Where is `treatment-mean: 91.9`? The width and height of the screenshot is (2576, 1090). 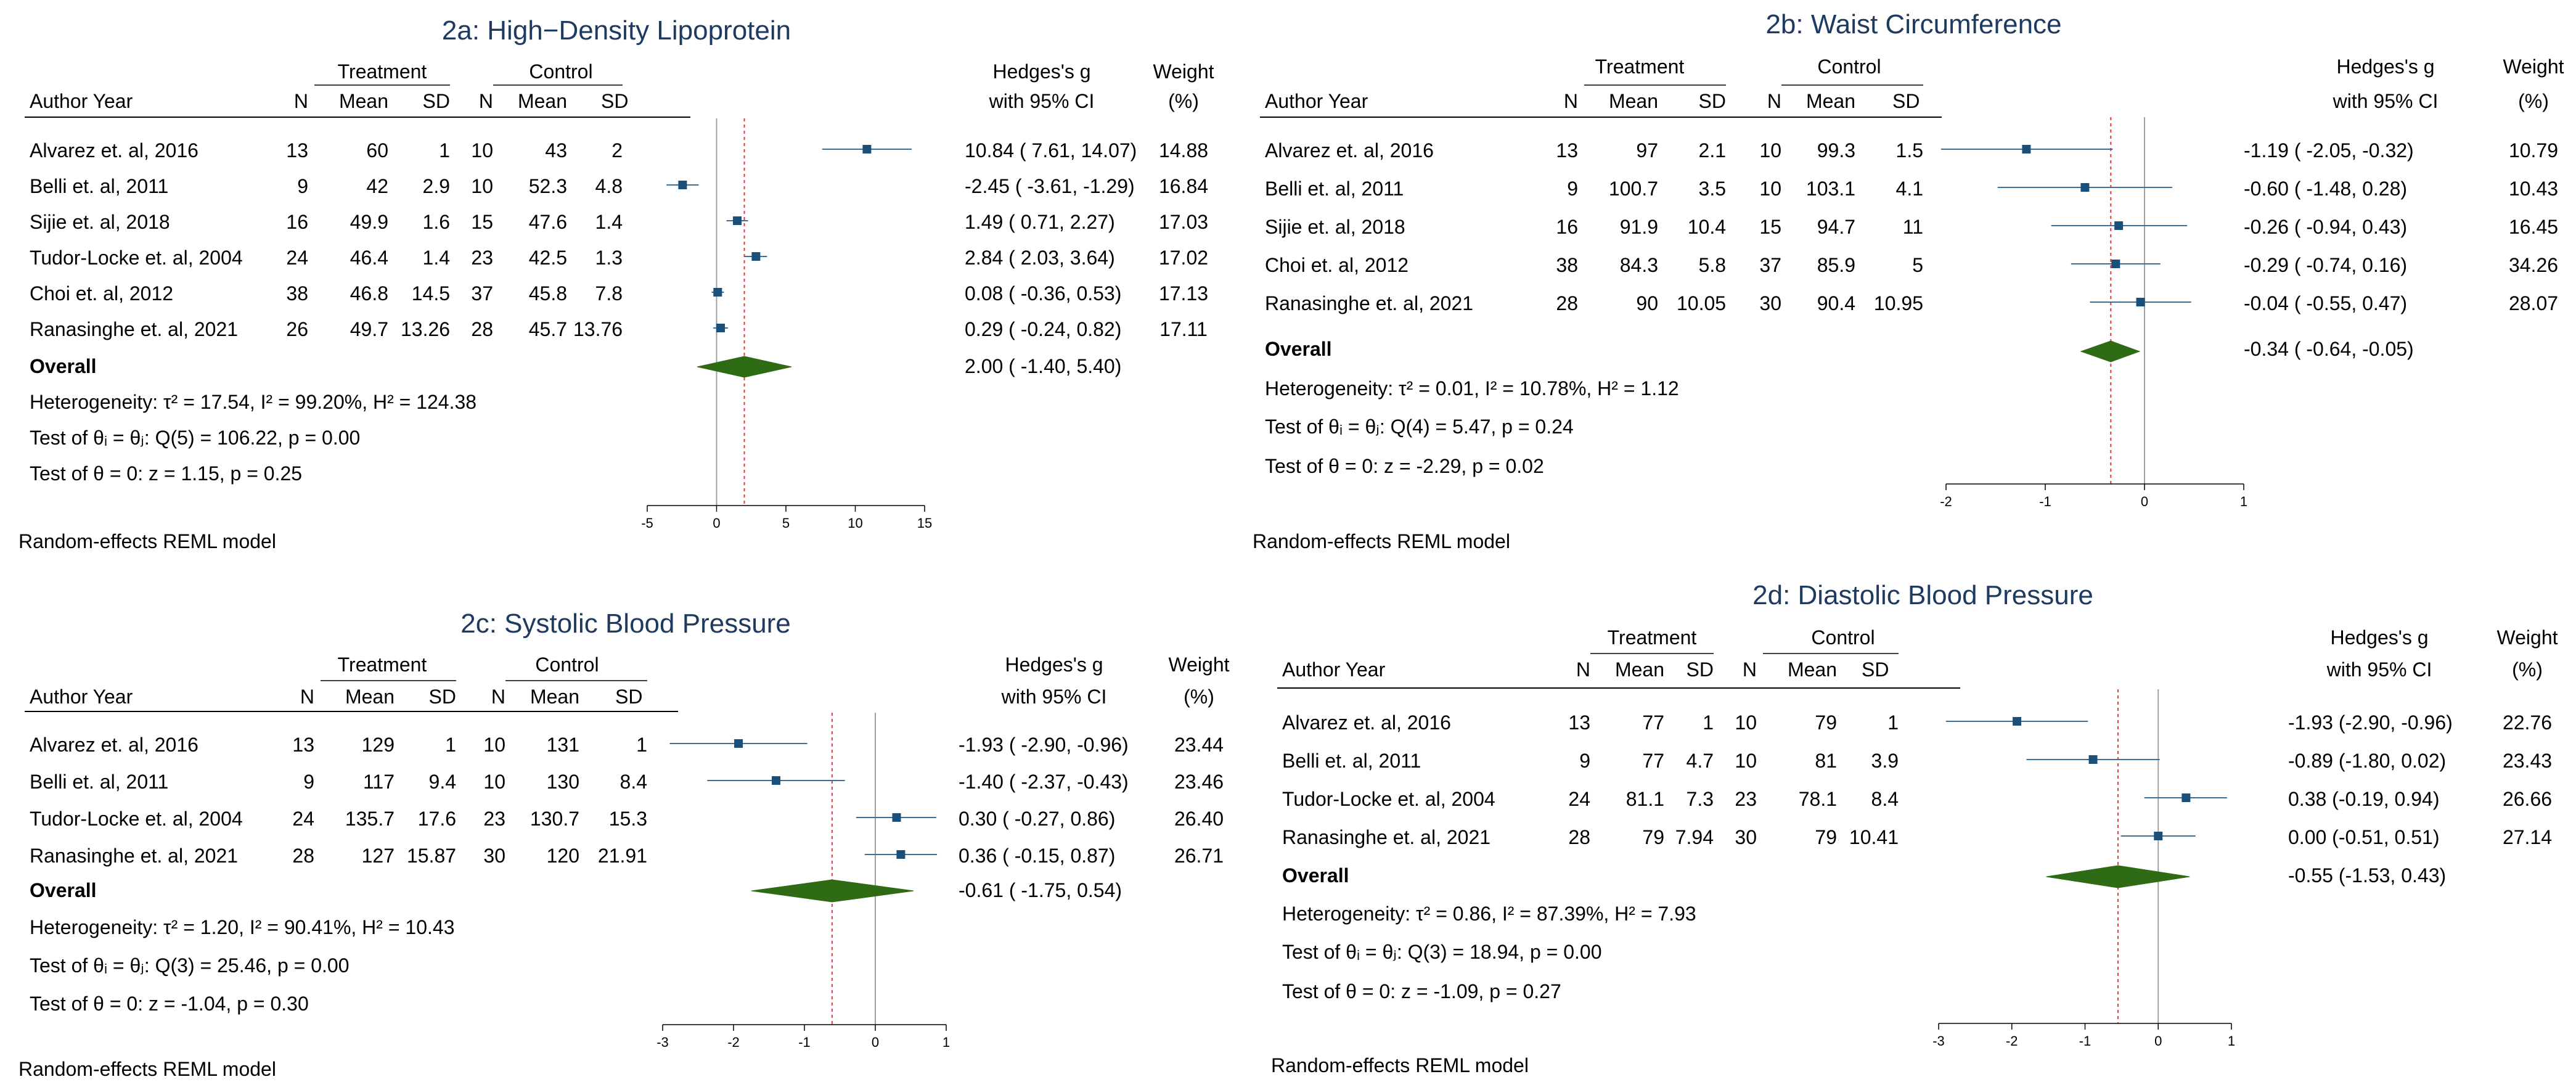 treatment-mean: 91.9 is located at coordinates (1638, 227).